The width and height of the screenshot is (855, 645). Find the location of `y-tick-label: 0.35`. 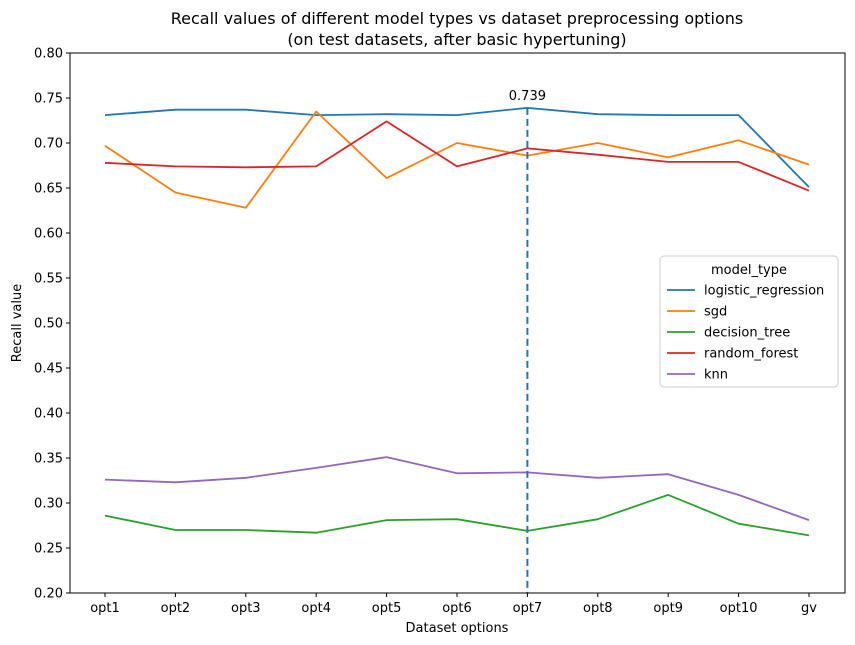

y-tick-label: 0.35 is located at coordinates (48, 459).